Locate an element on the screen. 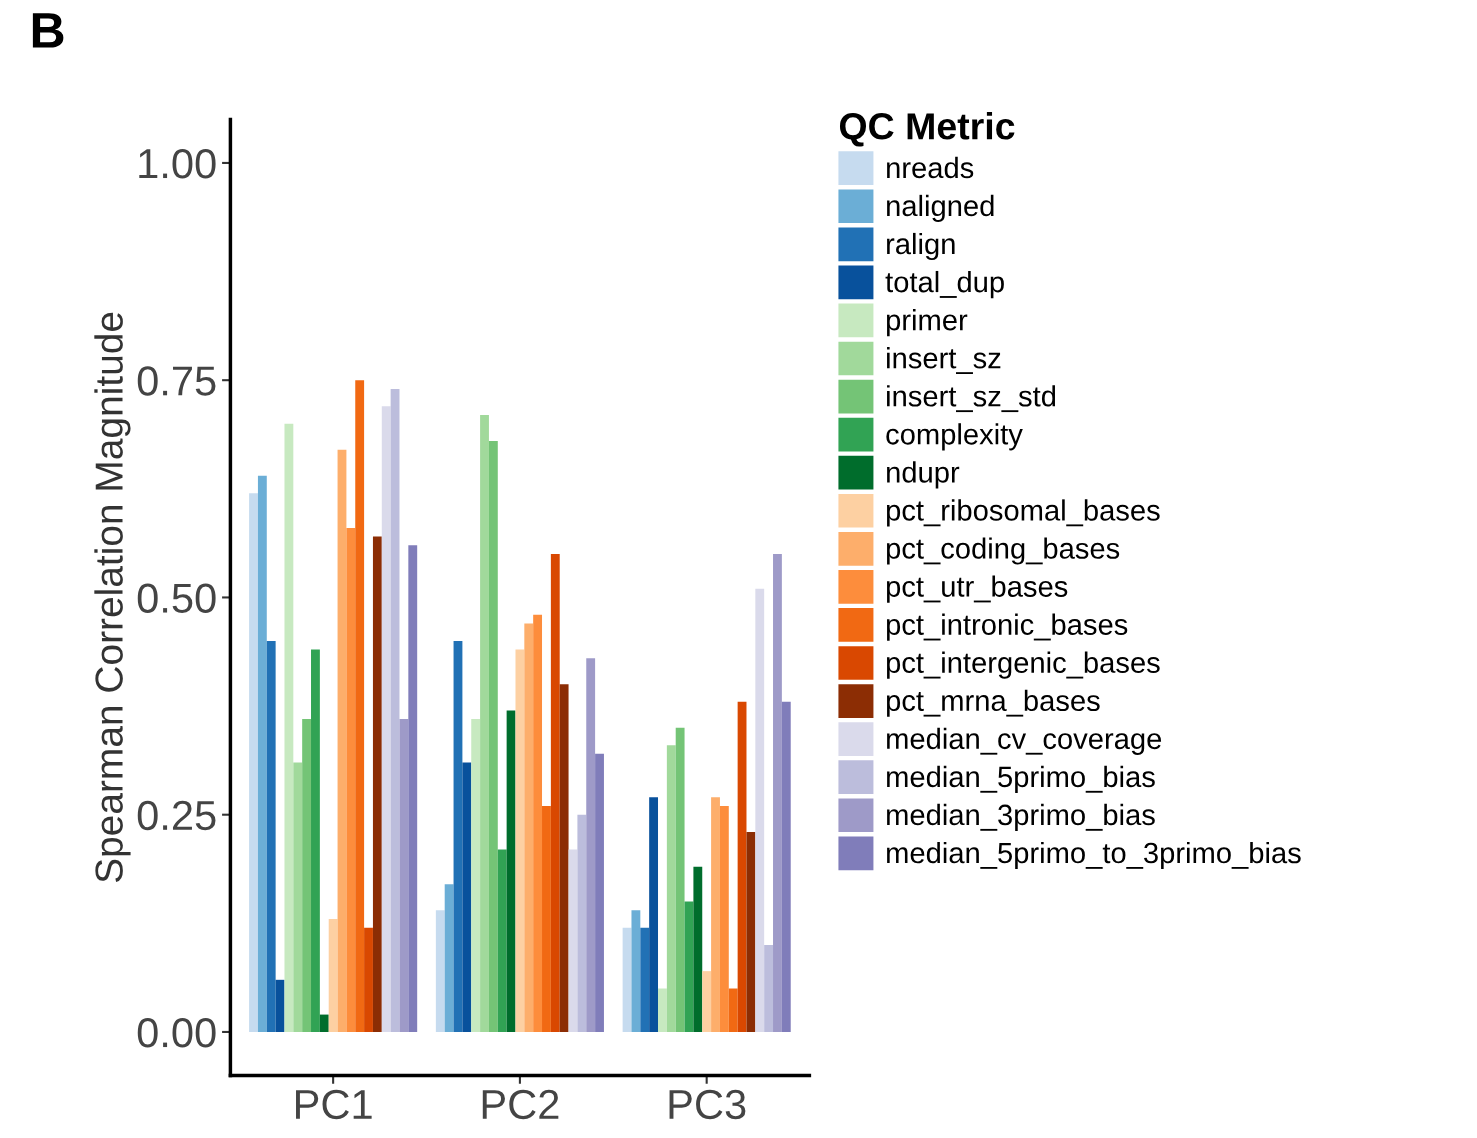 The width and height of the screenshot is (1477, 1138). legend-label: nreads is located at coordinates (930, 167).